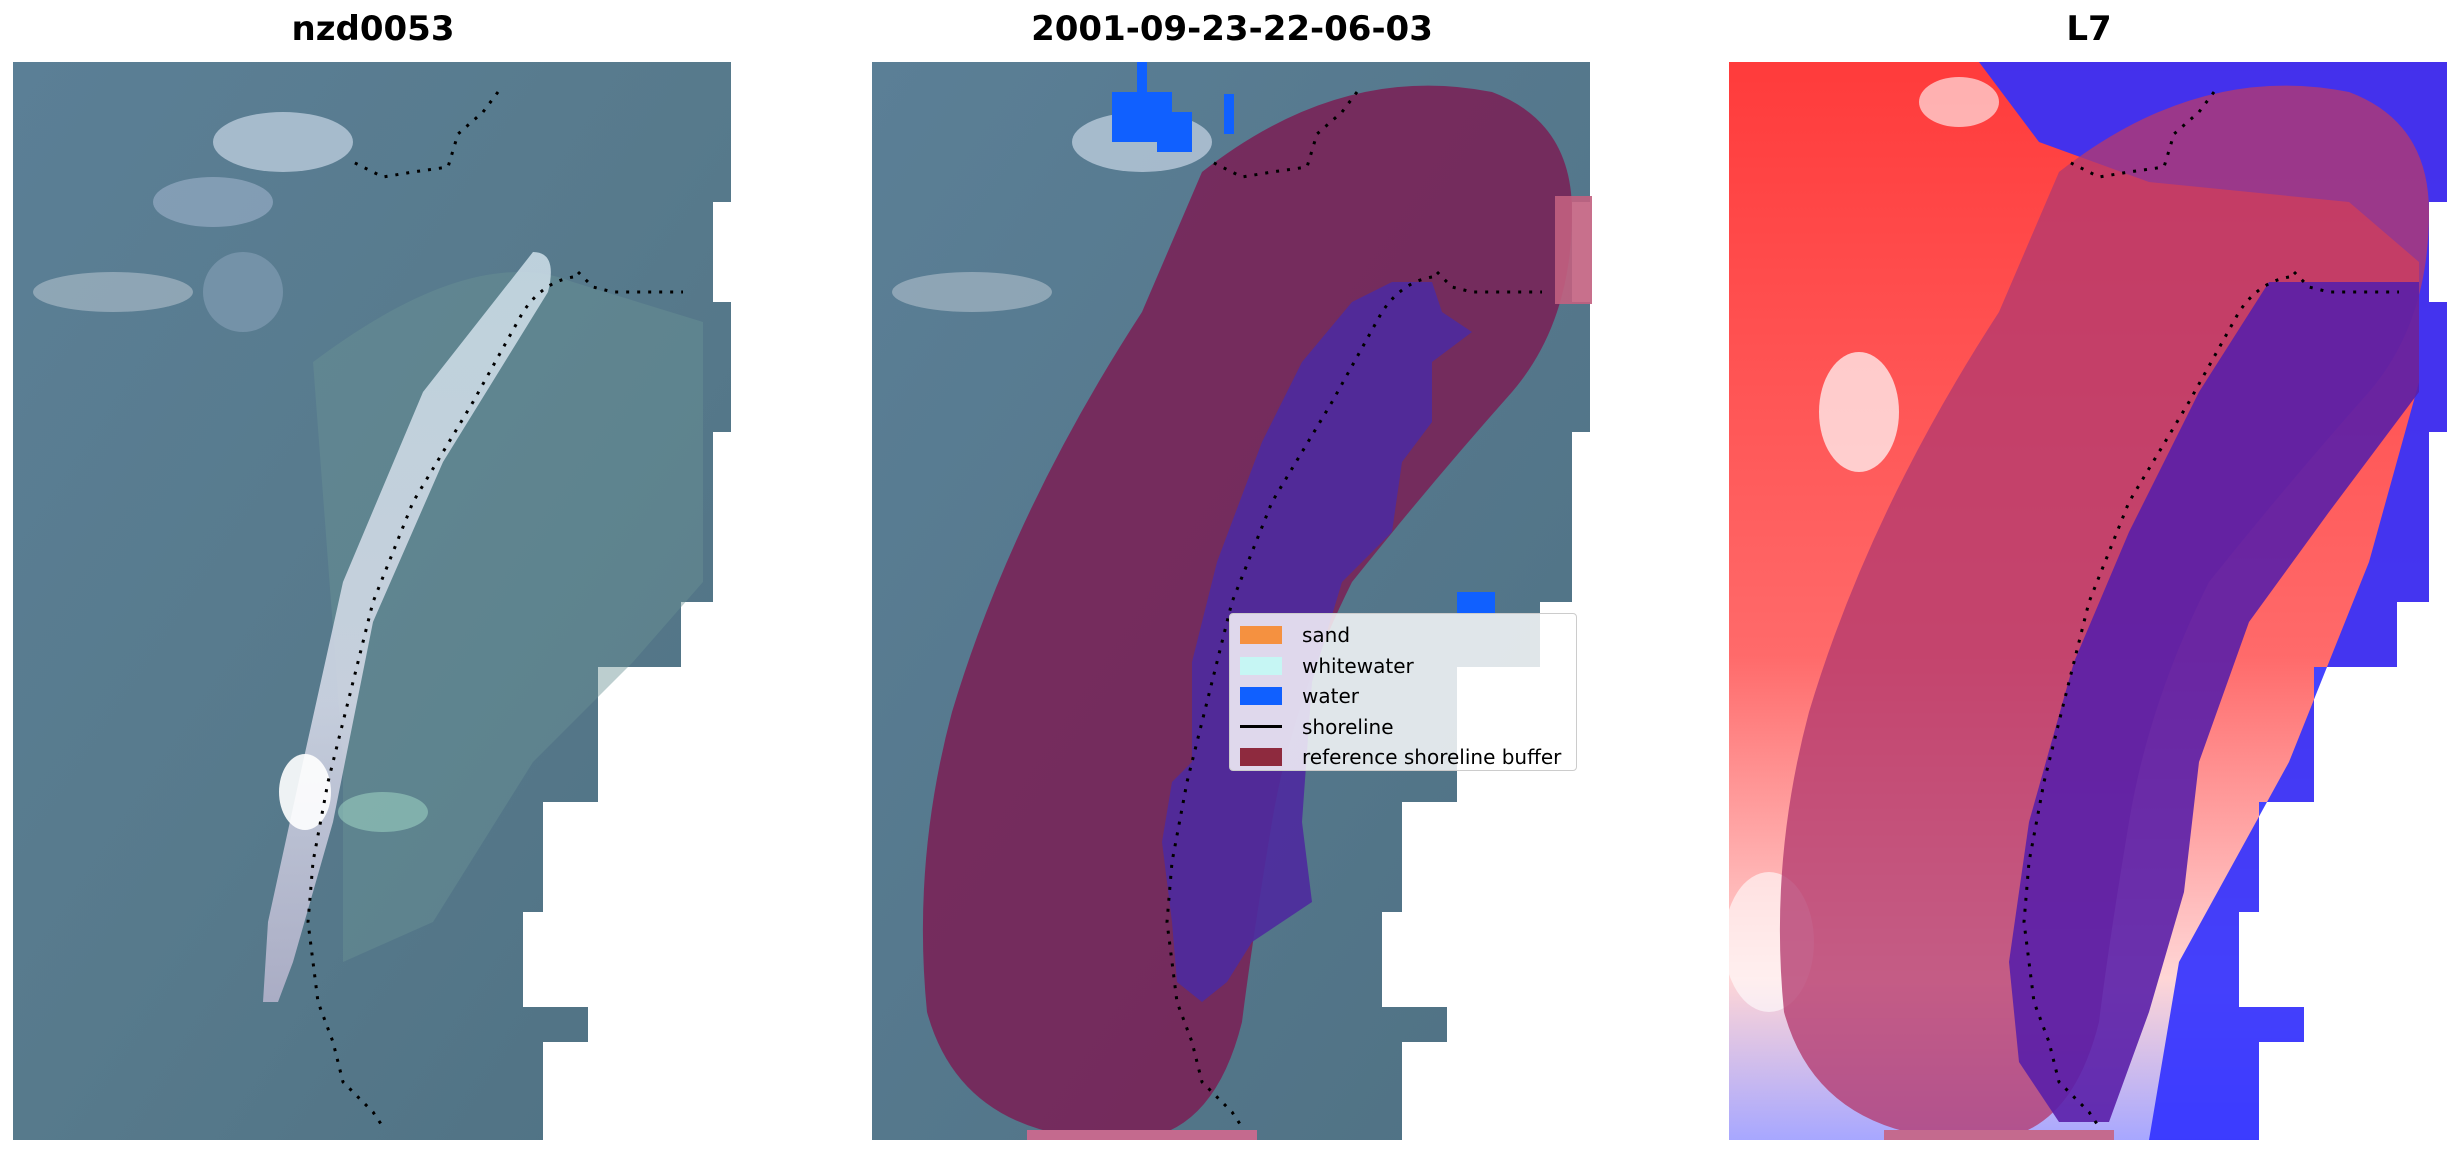 The height and width of the screenshot is (1168, 2460). What do you see at coordinates (1142, 1135) in the screenshot?
I see `buffer-edge-strip` at bounding box center [1142, 1135].